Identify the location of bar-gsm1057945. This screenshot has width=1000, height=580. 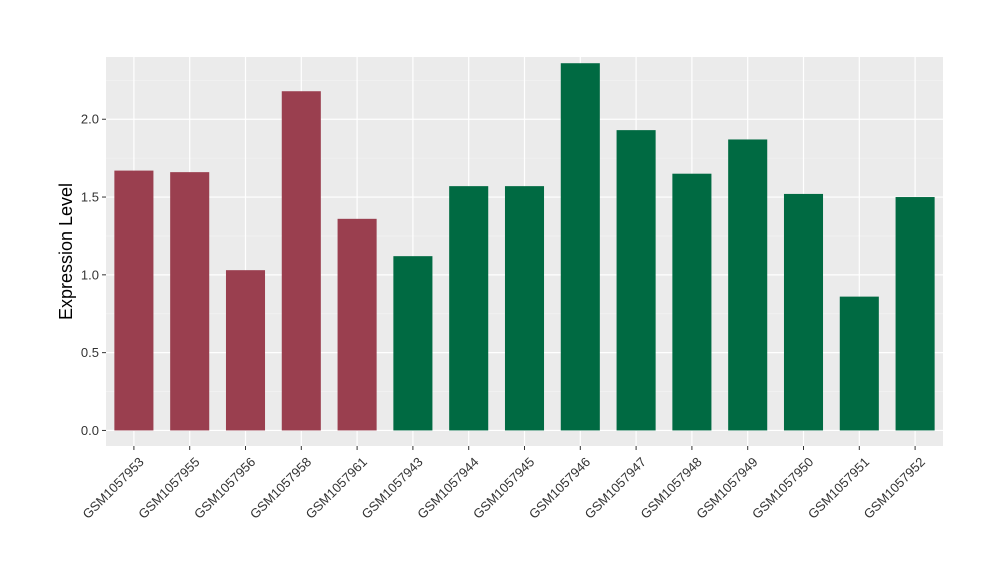
(524, 308).